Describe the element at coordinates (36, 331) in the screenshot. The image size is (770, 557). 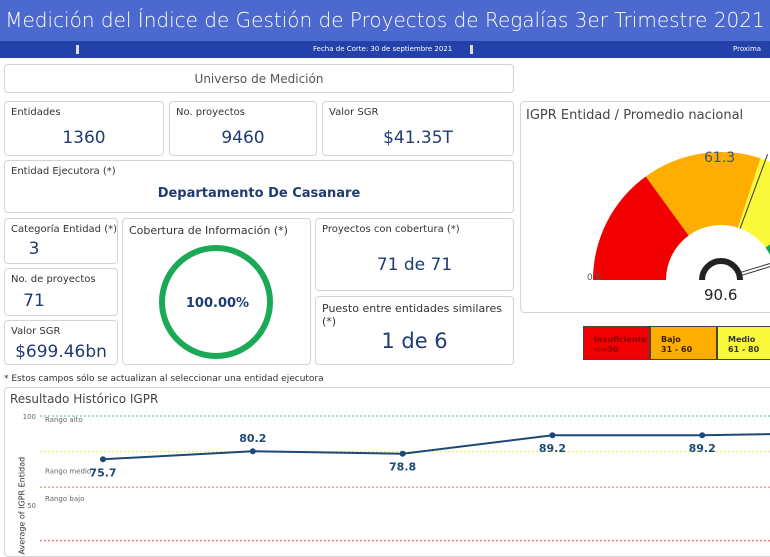
I see `valor-entidad-label: Valor SGR` at that location.